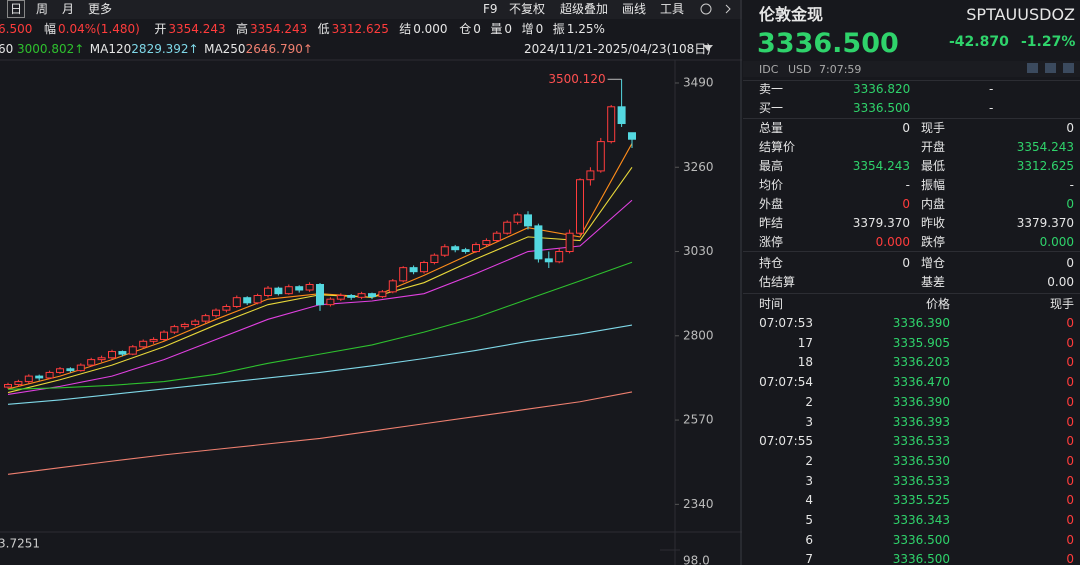  I want to click on source-bar, so click(911, 69).